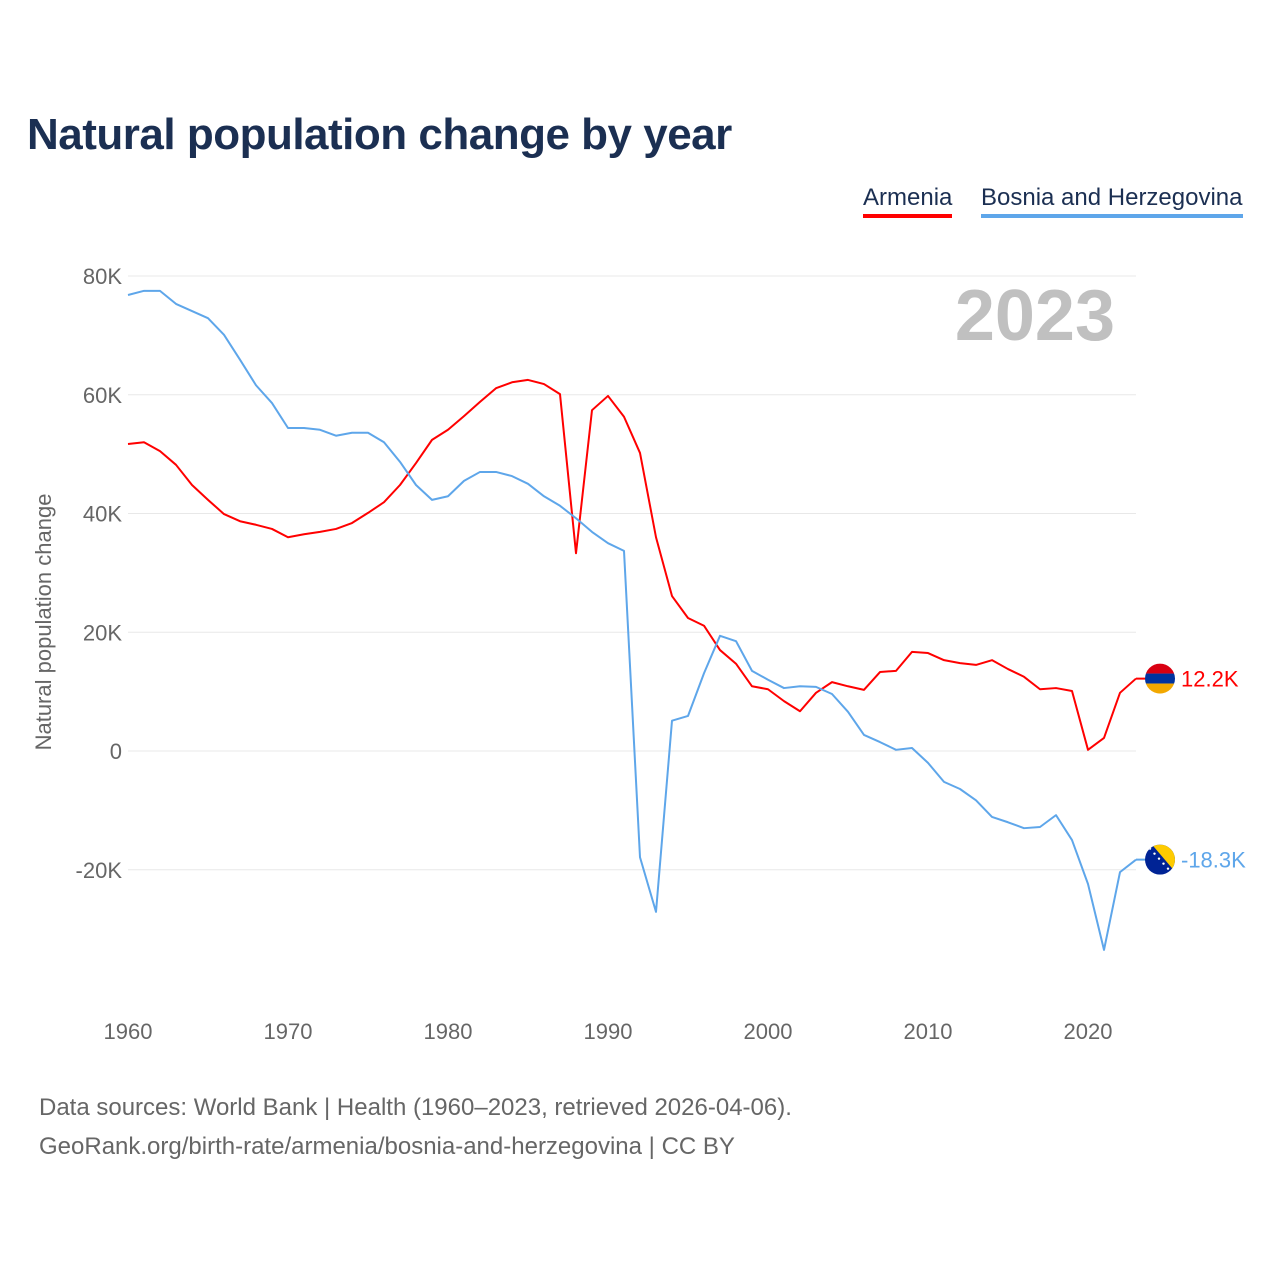  I want to click on chart-title: Natural population change by year, so click(379, 134).